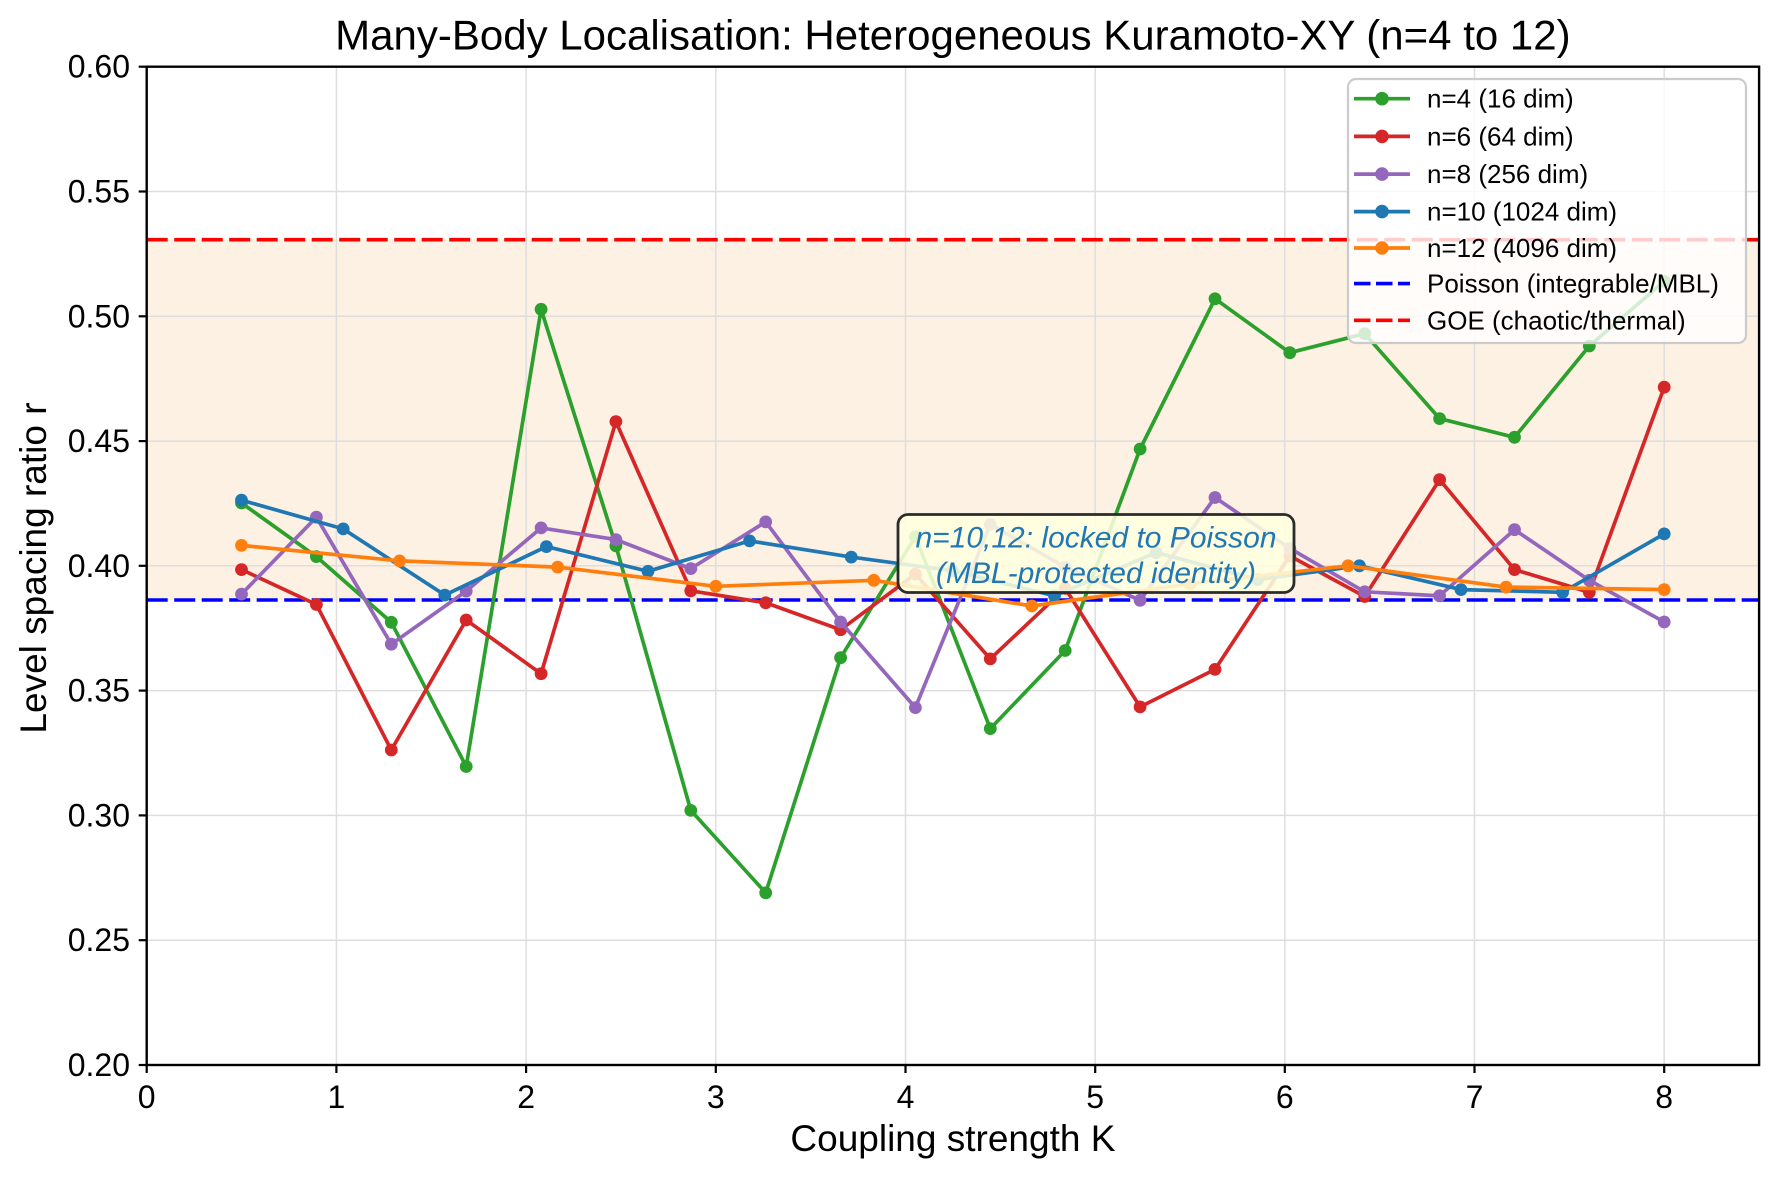 The width and height of the screenshot is (1778, 1178). I want to click on svg-text: 4, so click(906, 1097).